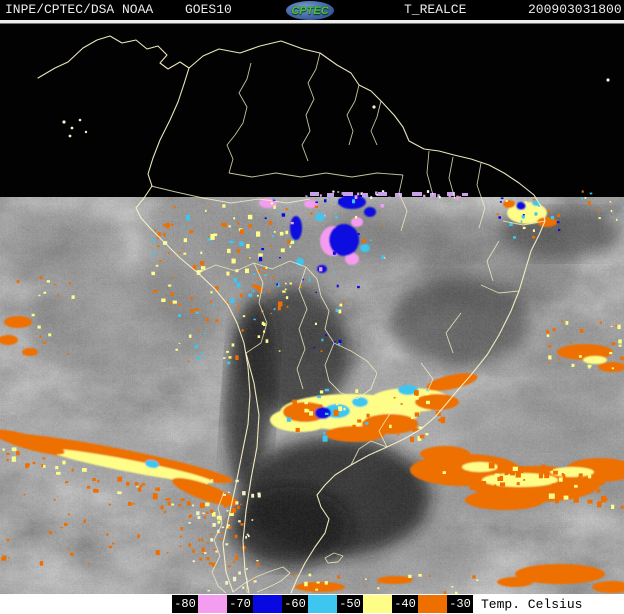 The height and width of the screenshot is (614, 624). I want to click on legend-label: -30, so click(460, 604).